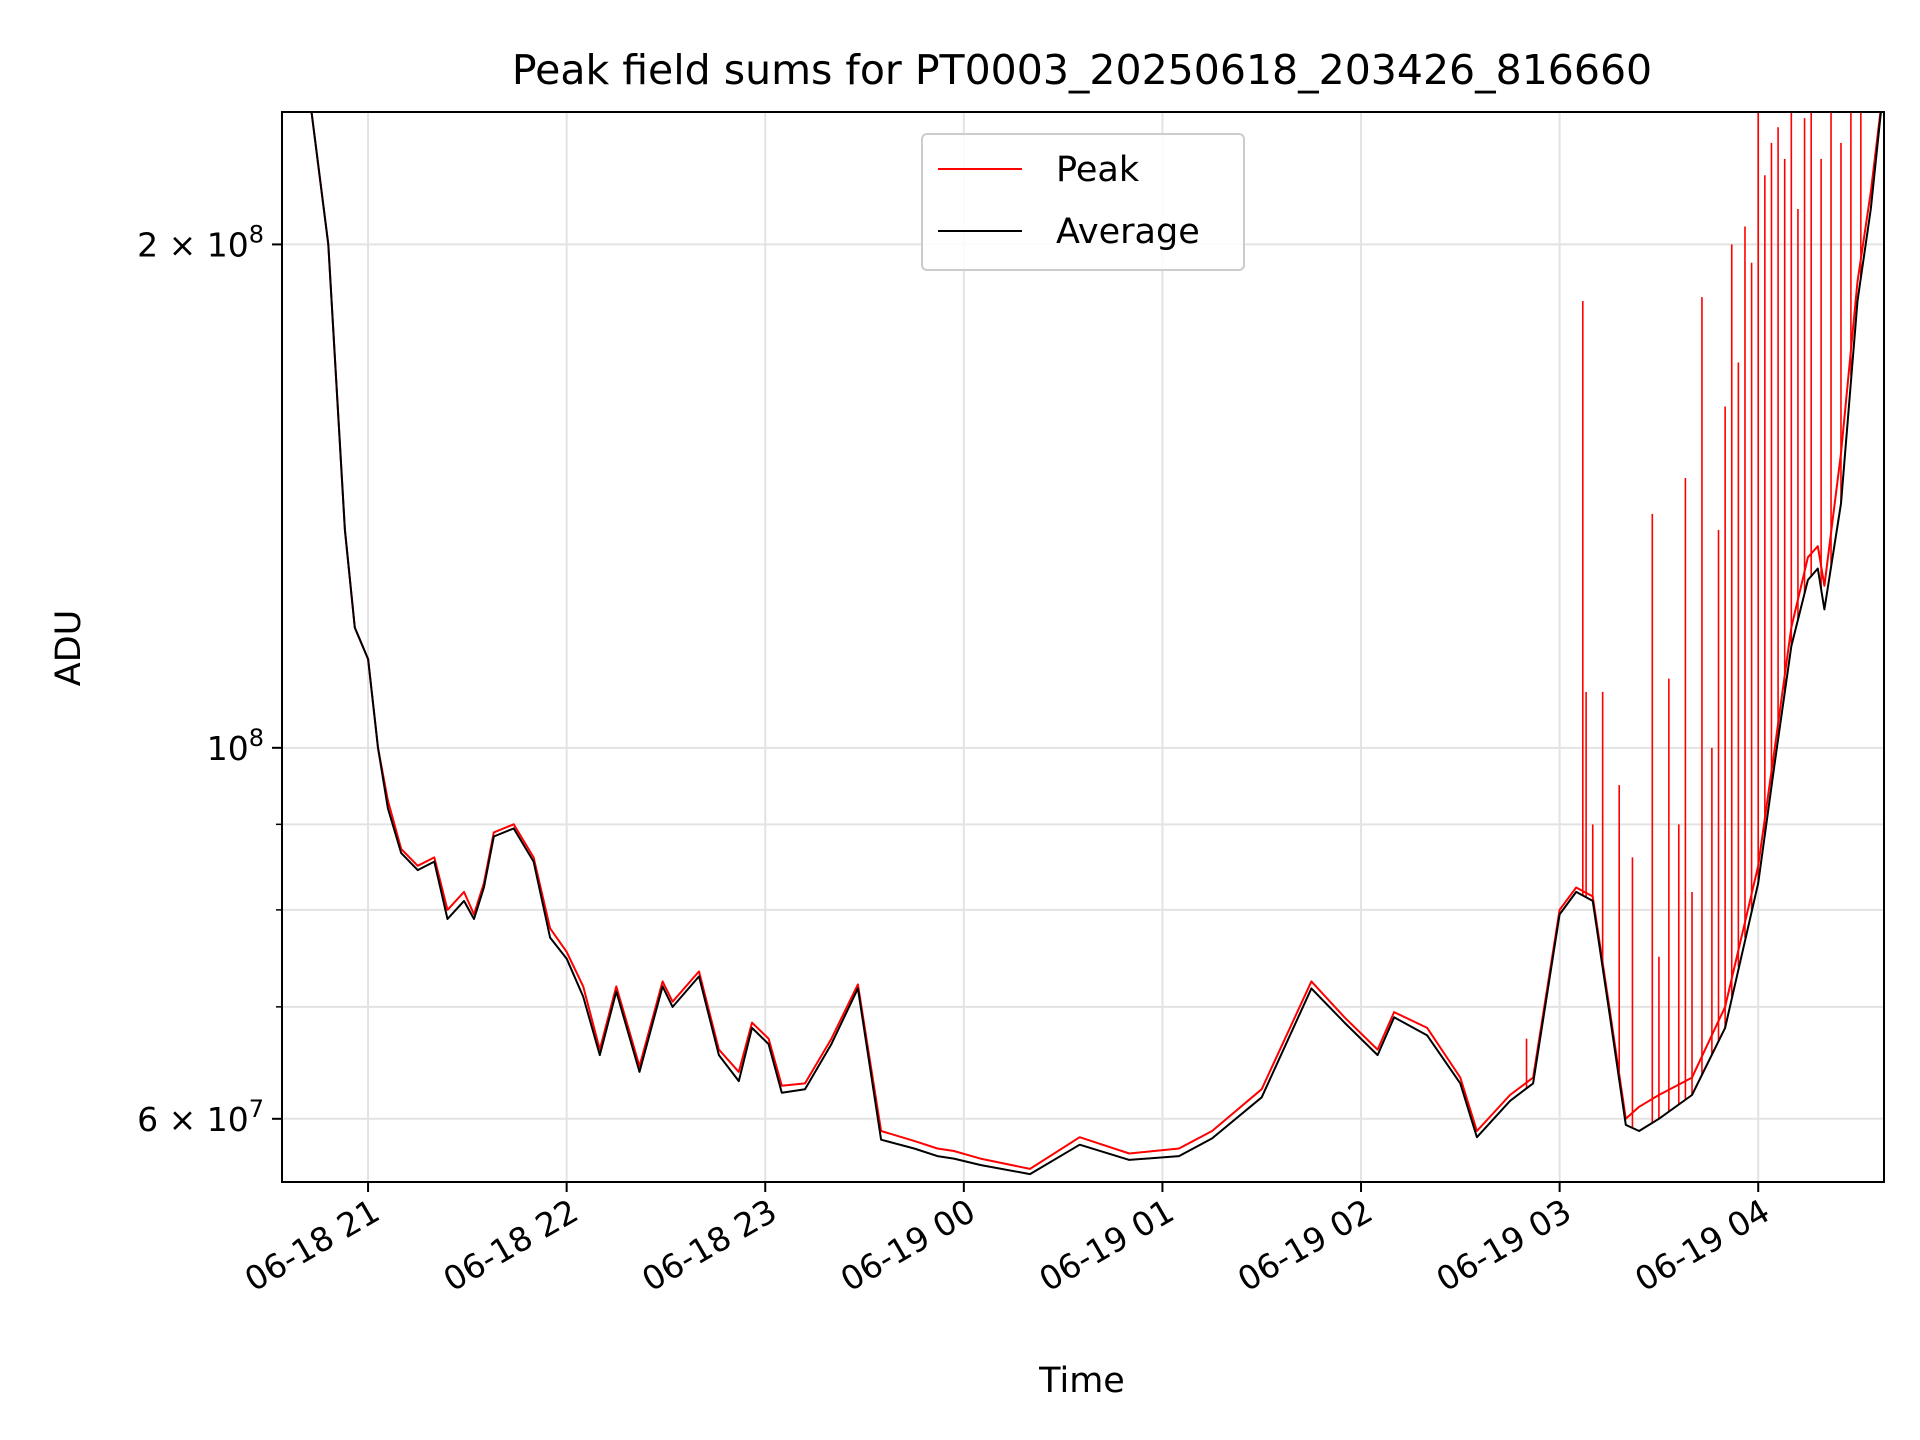 The image size is (1920, 1440). What do you see at coordinates (1693, 620) in the screenshot?
I see `peak-spikes` at bounding box center [1693, 620].